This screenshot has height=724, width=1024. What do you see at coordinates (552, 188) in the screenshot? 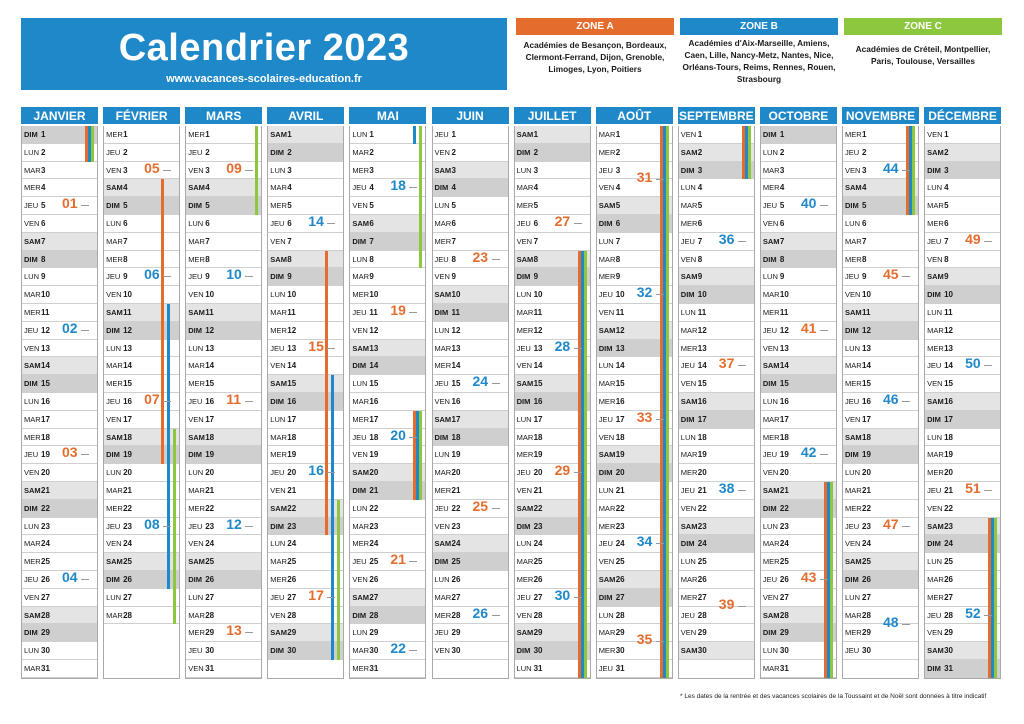
I see `day-cell: MAR4` at bounding box center [552, 188].